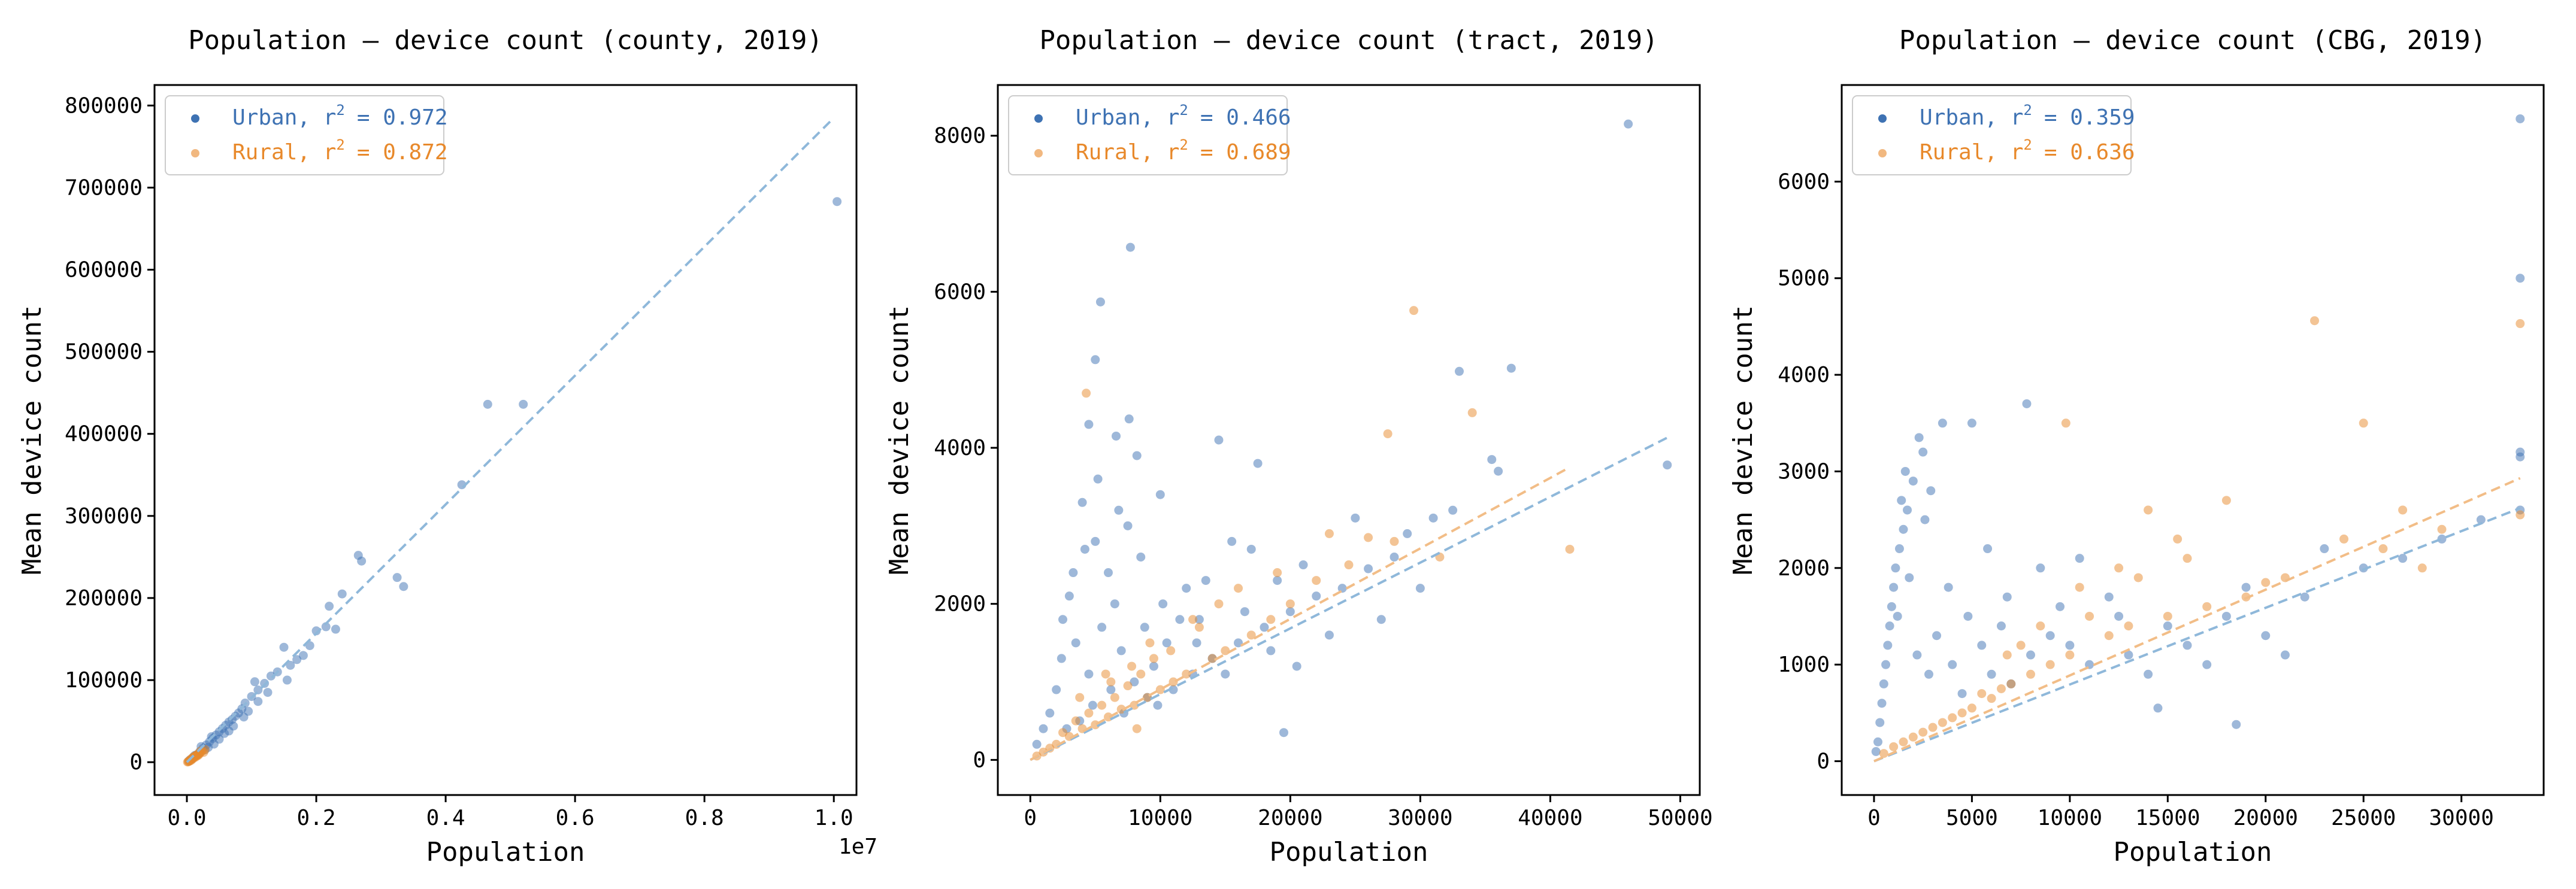 The height and width of the screenshot is (889, 2576). I want to click on x-tick-label: 0.2, so click(316, 818).